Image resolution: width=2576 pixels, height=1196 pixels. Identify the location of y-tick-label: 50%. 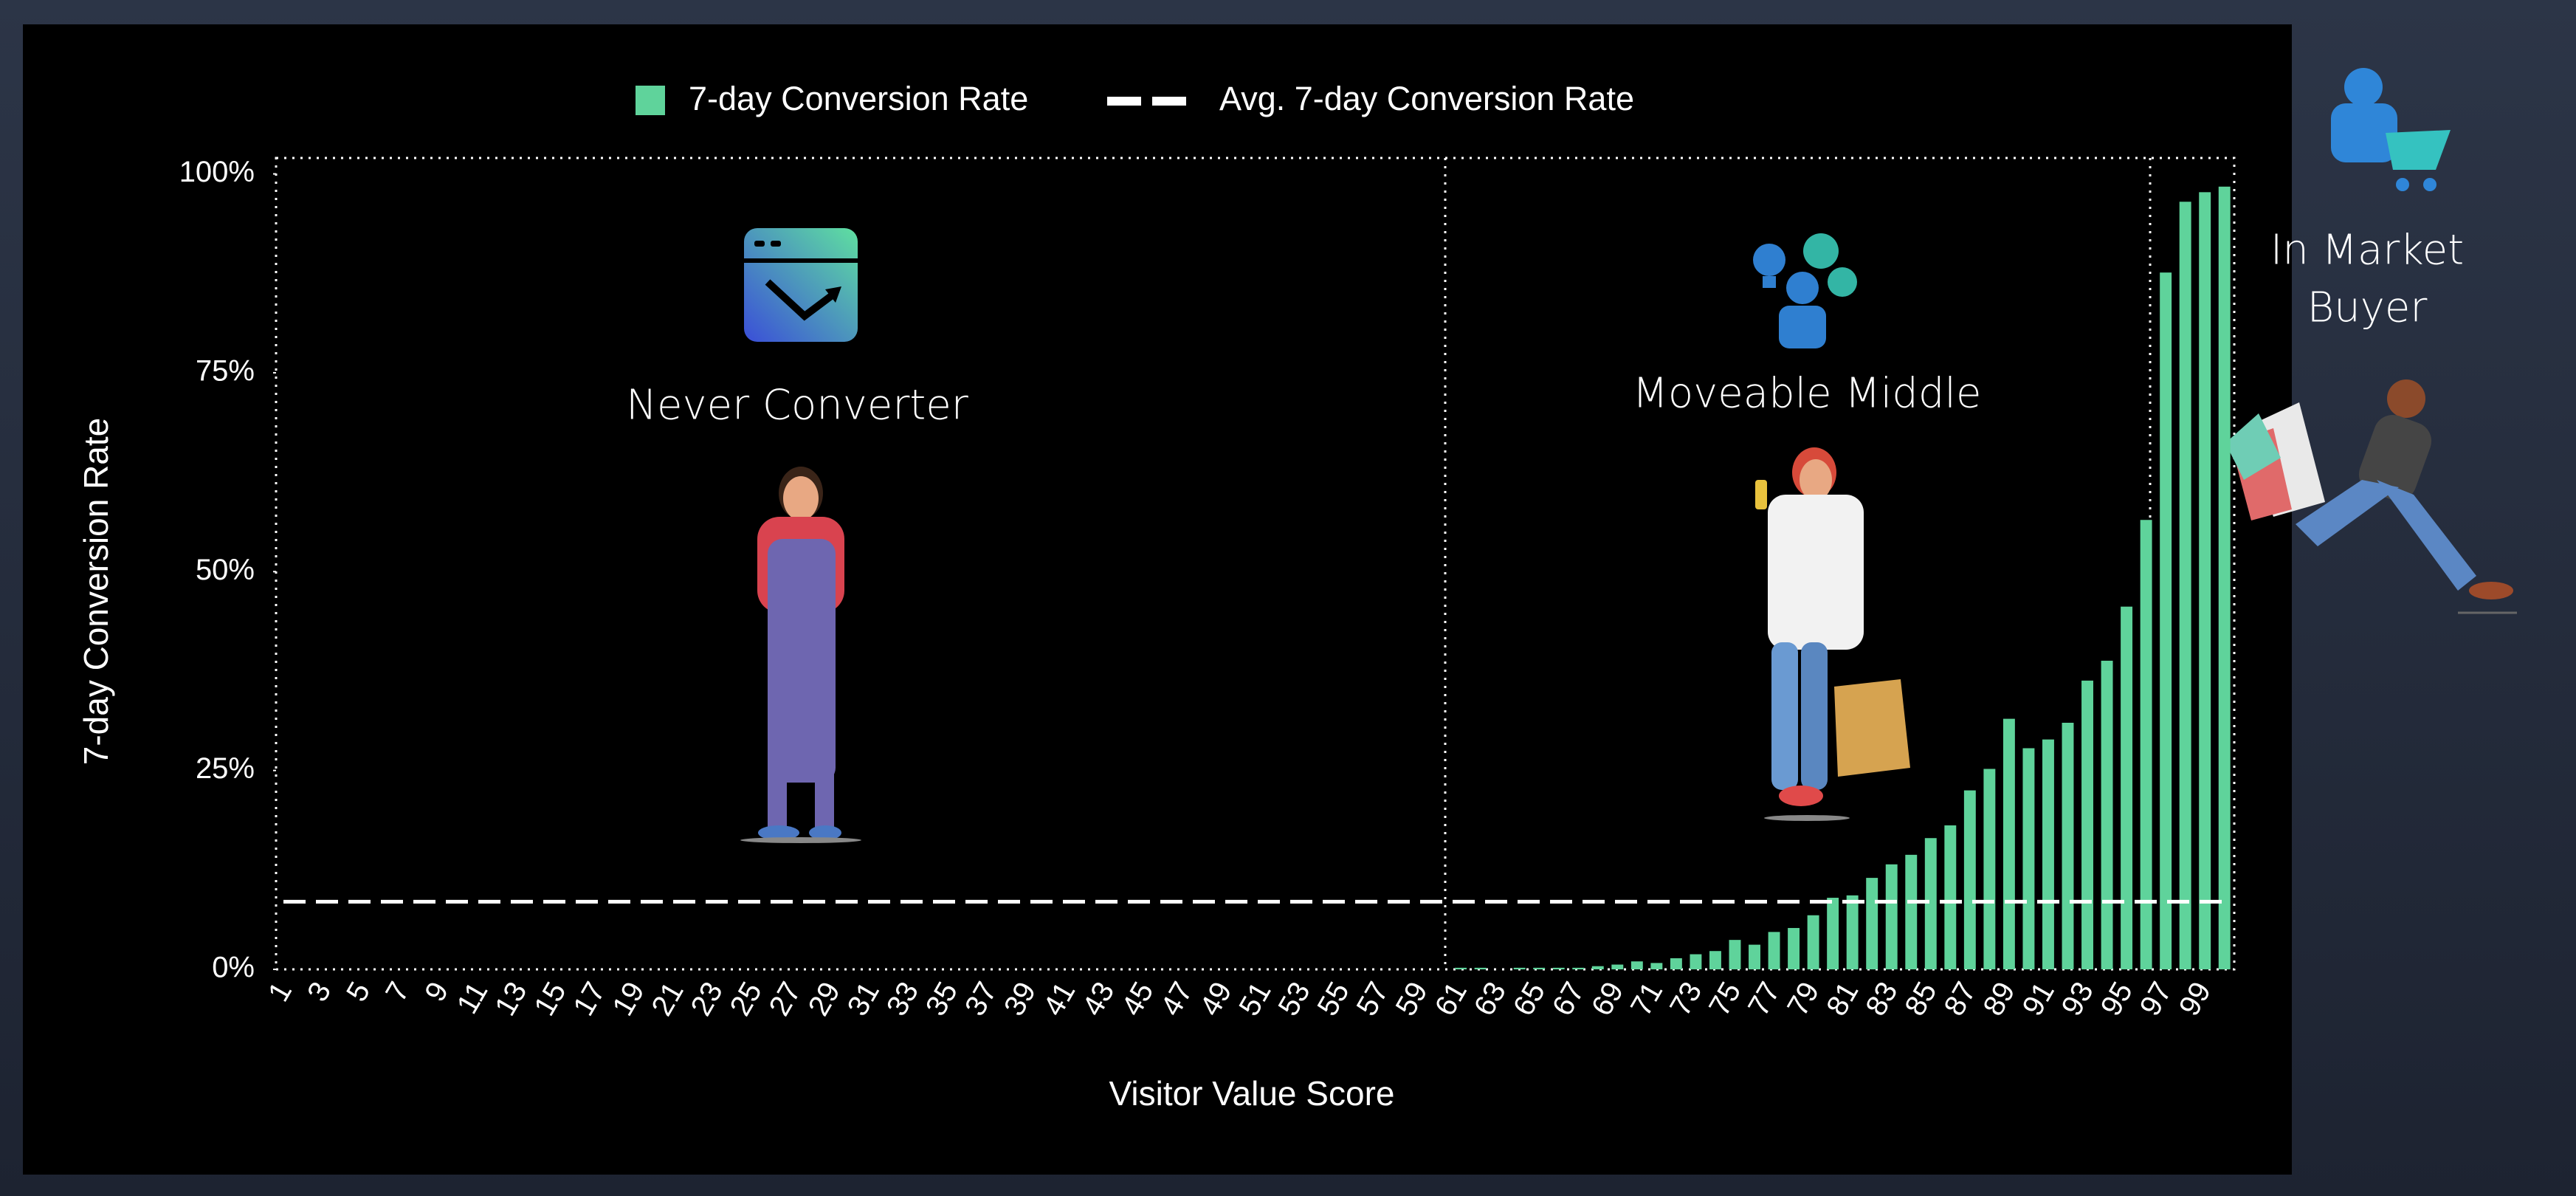
(226, 570).